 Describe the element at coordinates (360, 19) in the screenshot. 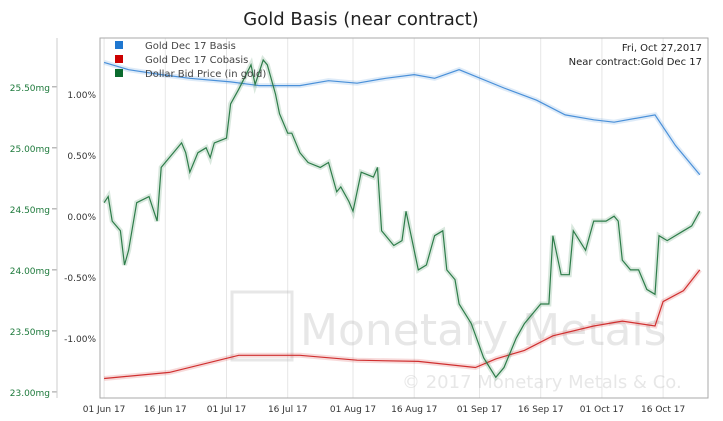

I see `chart-title: Gold Basis (near contract)` at that location.